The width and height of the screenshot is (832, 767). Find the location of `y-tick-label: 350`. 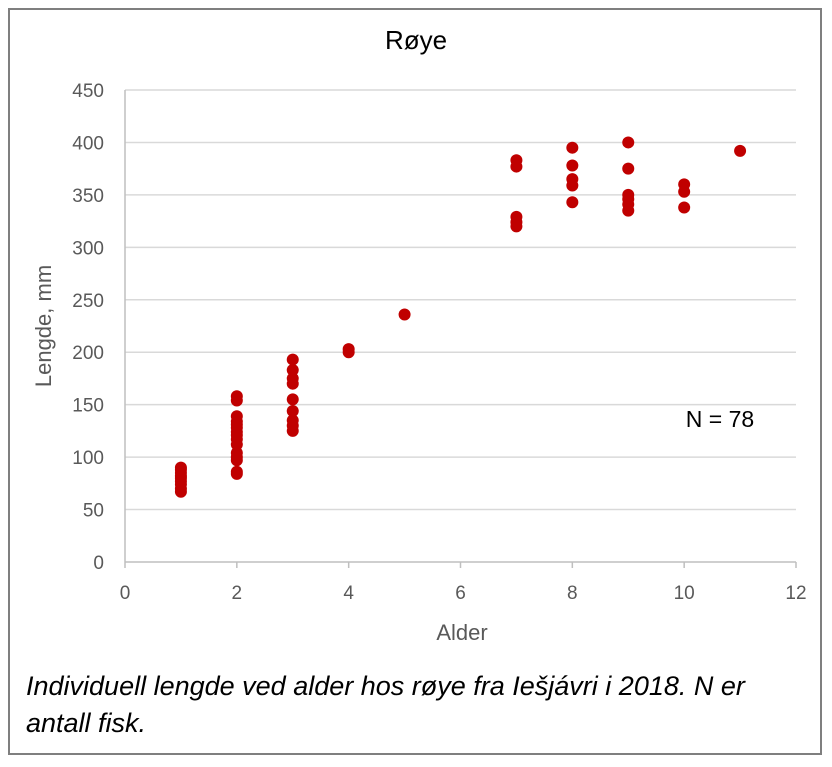

y-tick-label: 350 is located at coordinates (88, 196).